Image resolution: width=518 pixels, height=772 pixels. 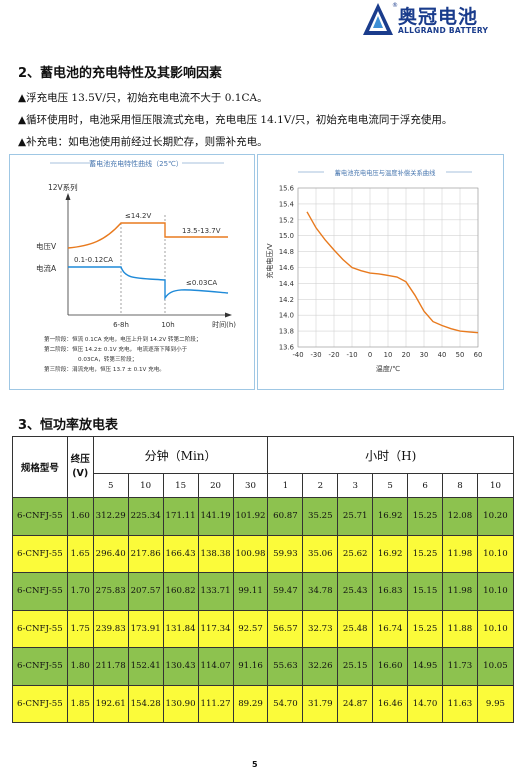 What do you see at coordinates (460, 703) in the screenshot?
I see `cell-value: 11.63` at bounding box center [460, 703].